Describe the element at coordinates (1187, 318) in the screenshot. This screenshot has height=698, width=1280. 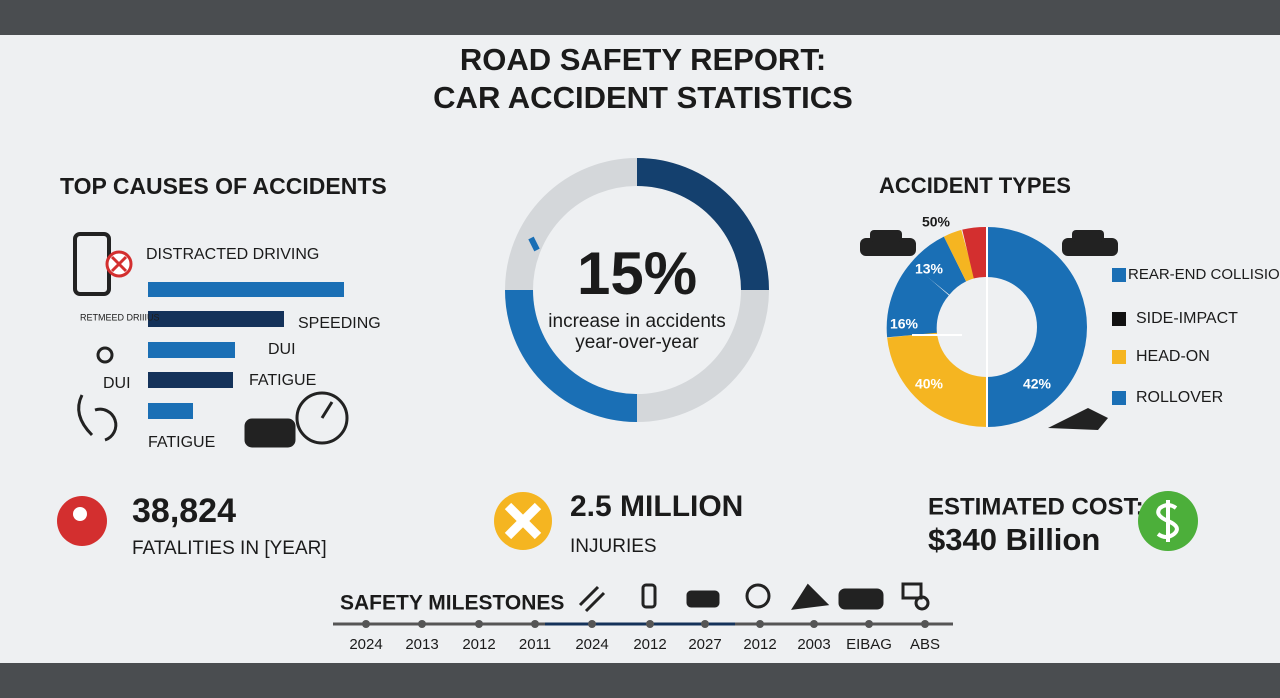
I see `legend-label: SIDE-IMPACT` at that location.